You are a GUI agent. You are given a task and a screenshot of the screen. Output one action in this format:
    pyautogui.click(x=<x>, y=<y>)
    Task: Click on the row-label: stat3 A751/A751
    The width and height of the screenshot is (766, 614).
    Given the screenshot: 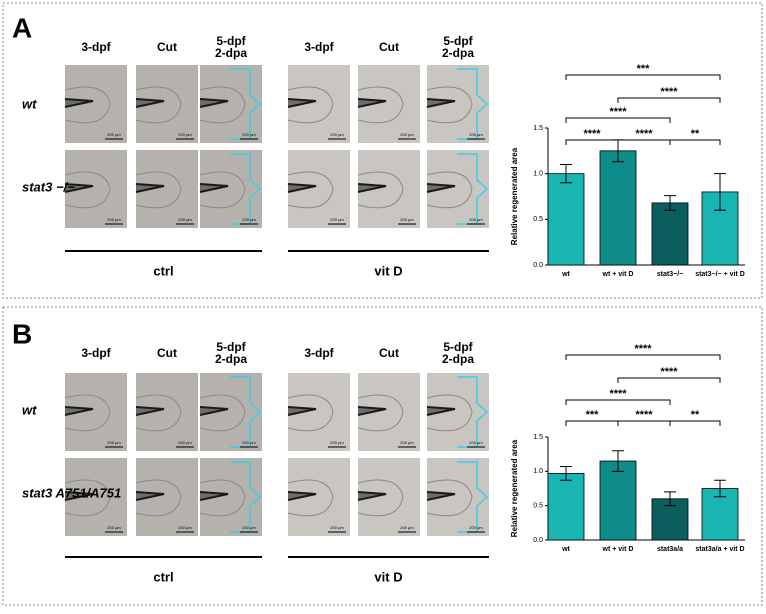 What is the action you would take?
    pyautogui.click(x=71, y=492)
    